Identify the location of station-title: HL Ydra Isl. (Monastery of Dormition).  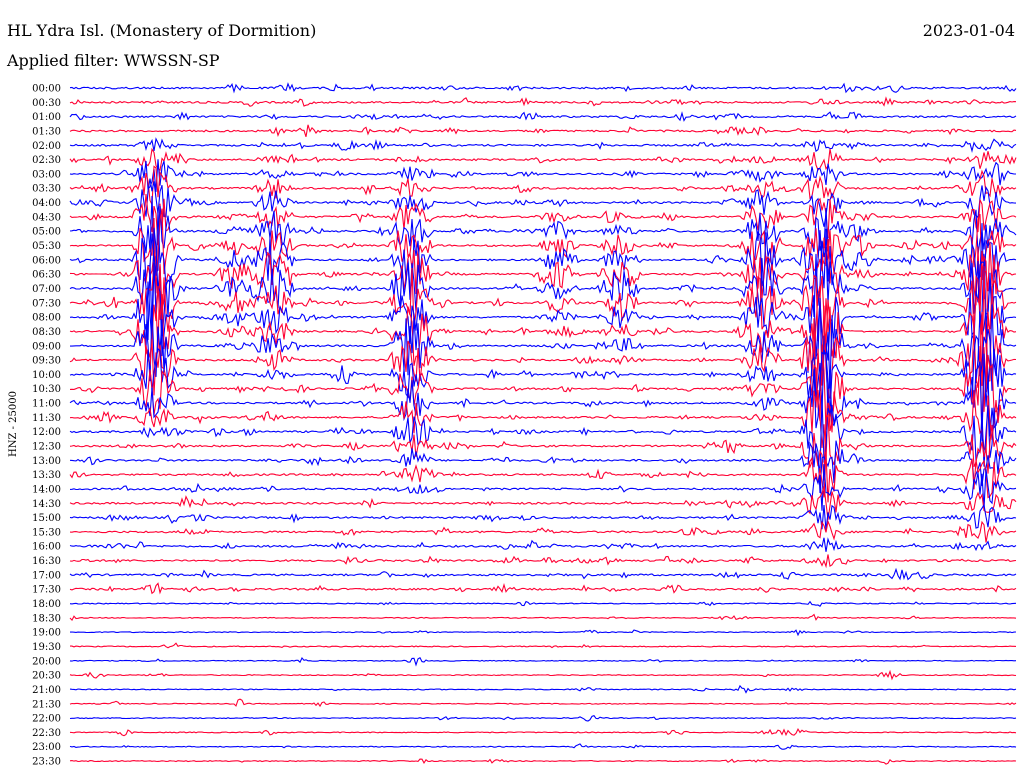
(161, 30).